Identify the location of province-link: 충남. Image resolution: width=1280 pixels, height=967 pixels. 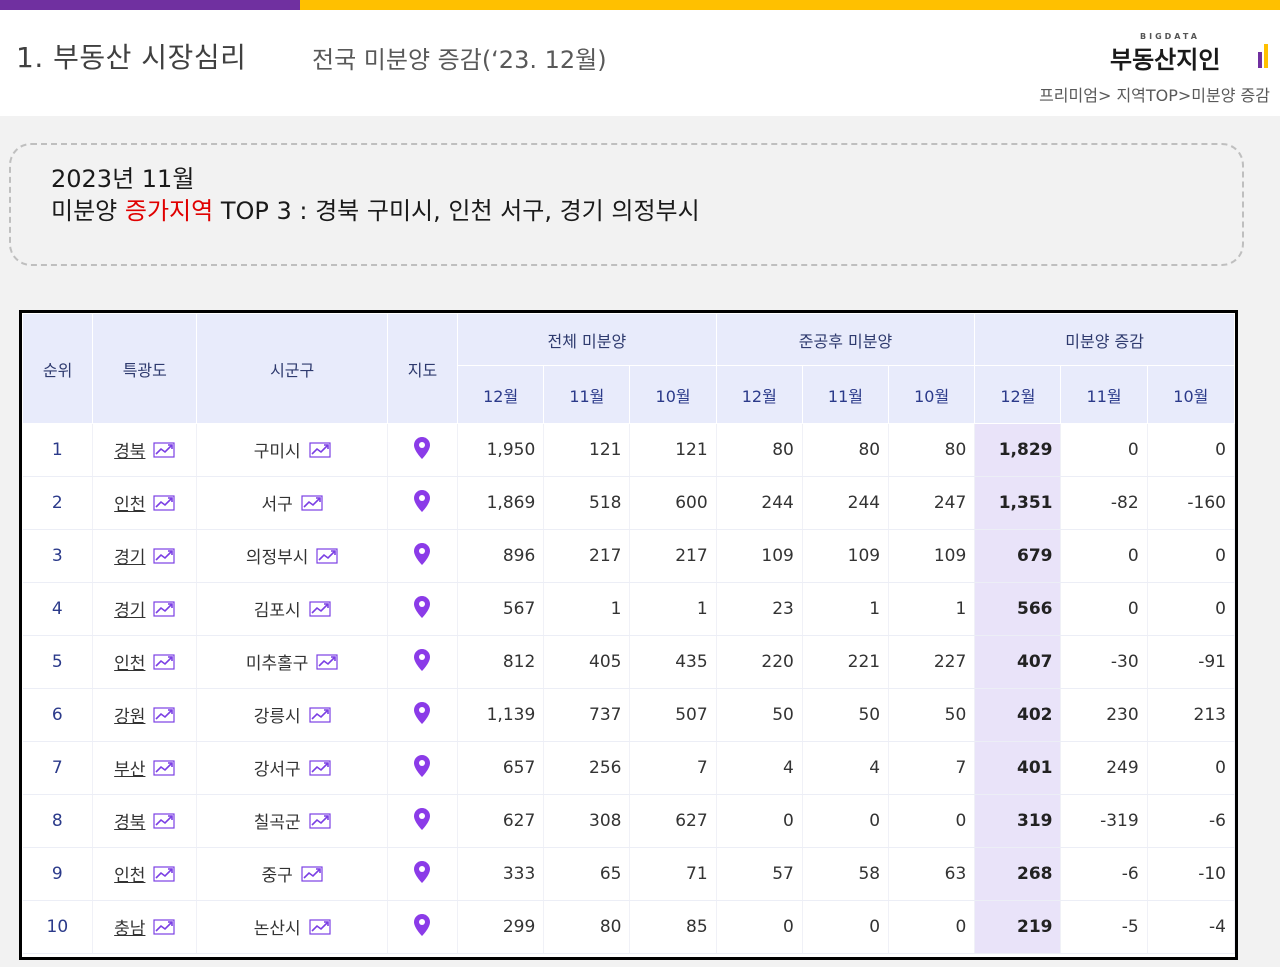
(130, 929).